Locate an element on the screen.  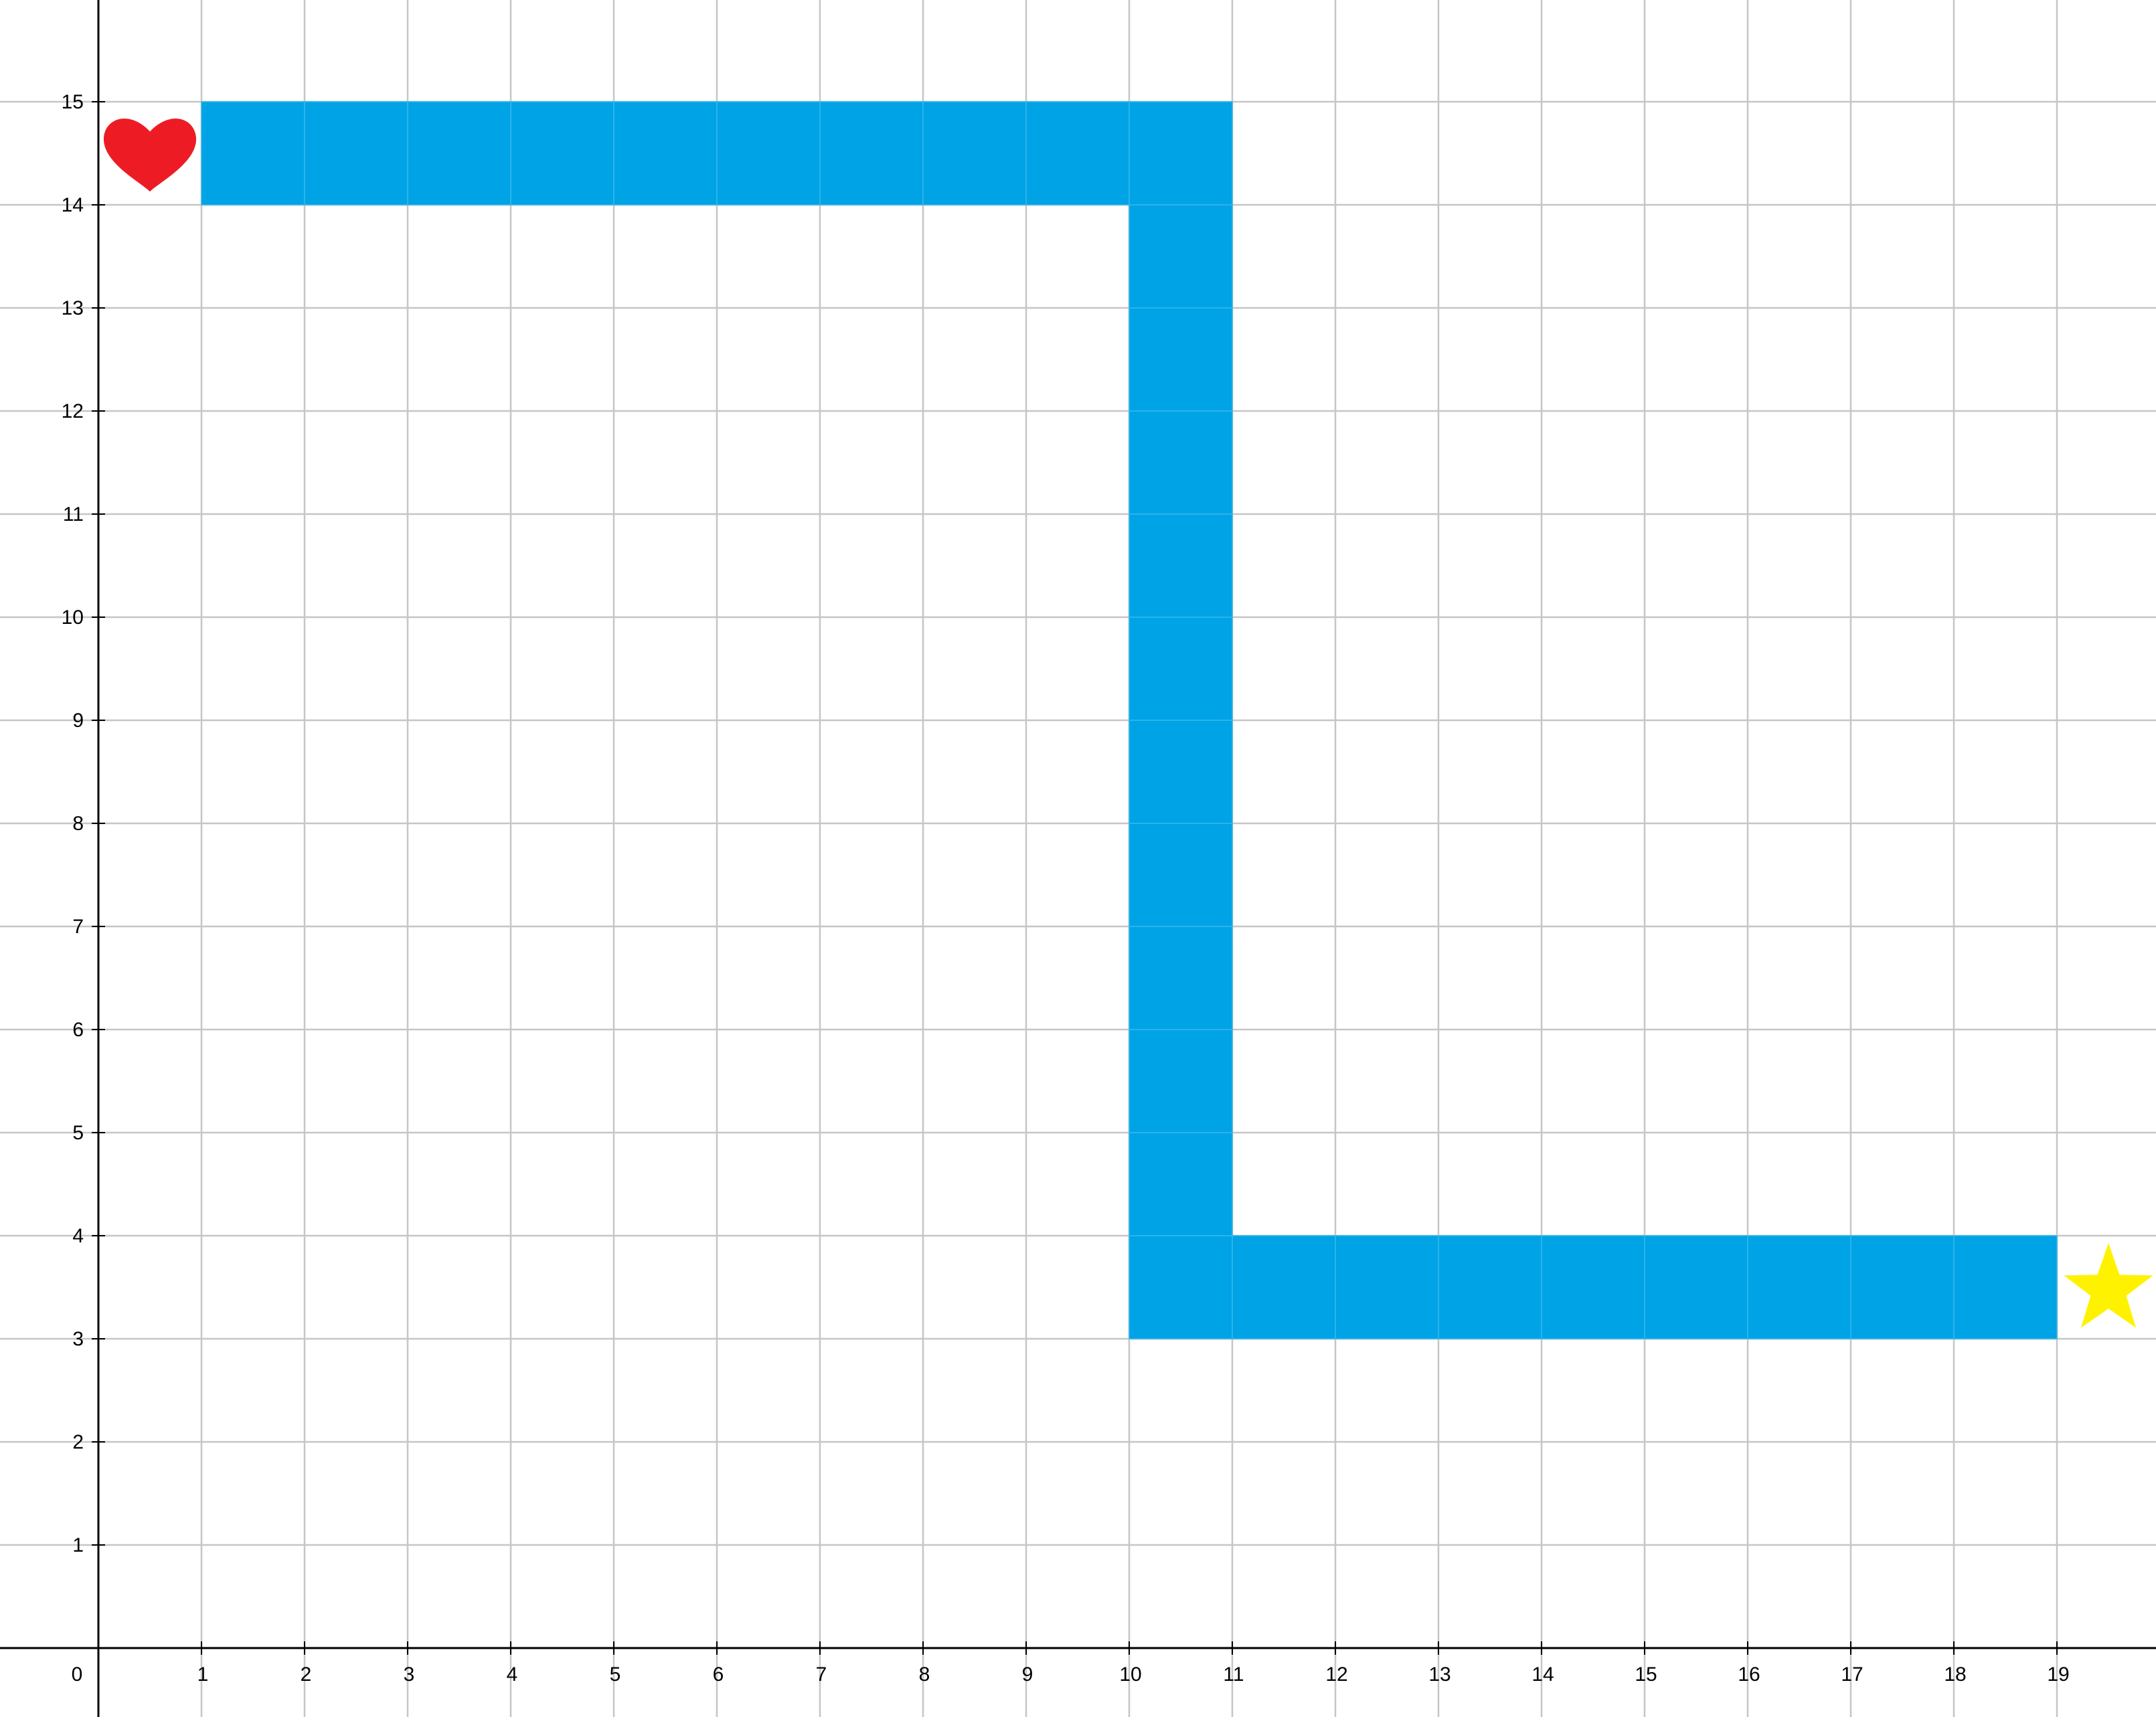
x-tick-label: 13 is located at coordinates (1439, 1674).